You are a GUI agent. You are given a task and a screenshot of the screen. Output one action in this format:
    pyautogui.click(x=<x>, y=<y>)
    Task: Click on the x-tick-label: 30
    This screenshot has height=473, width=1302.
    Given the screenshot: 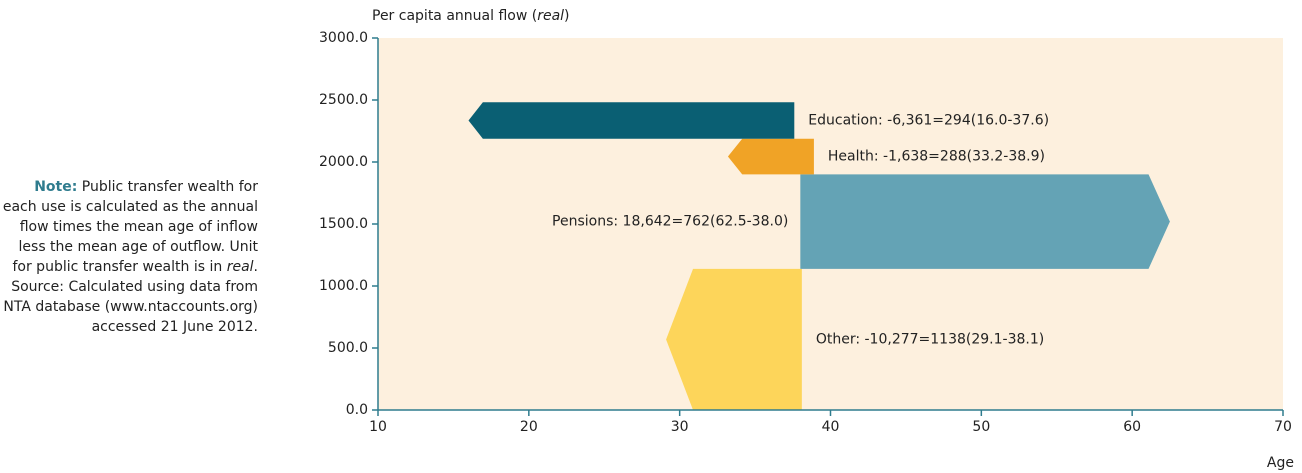 What is the action you would take?
    pyautogui.click(x=680, y=427)
    